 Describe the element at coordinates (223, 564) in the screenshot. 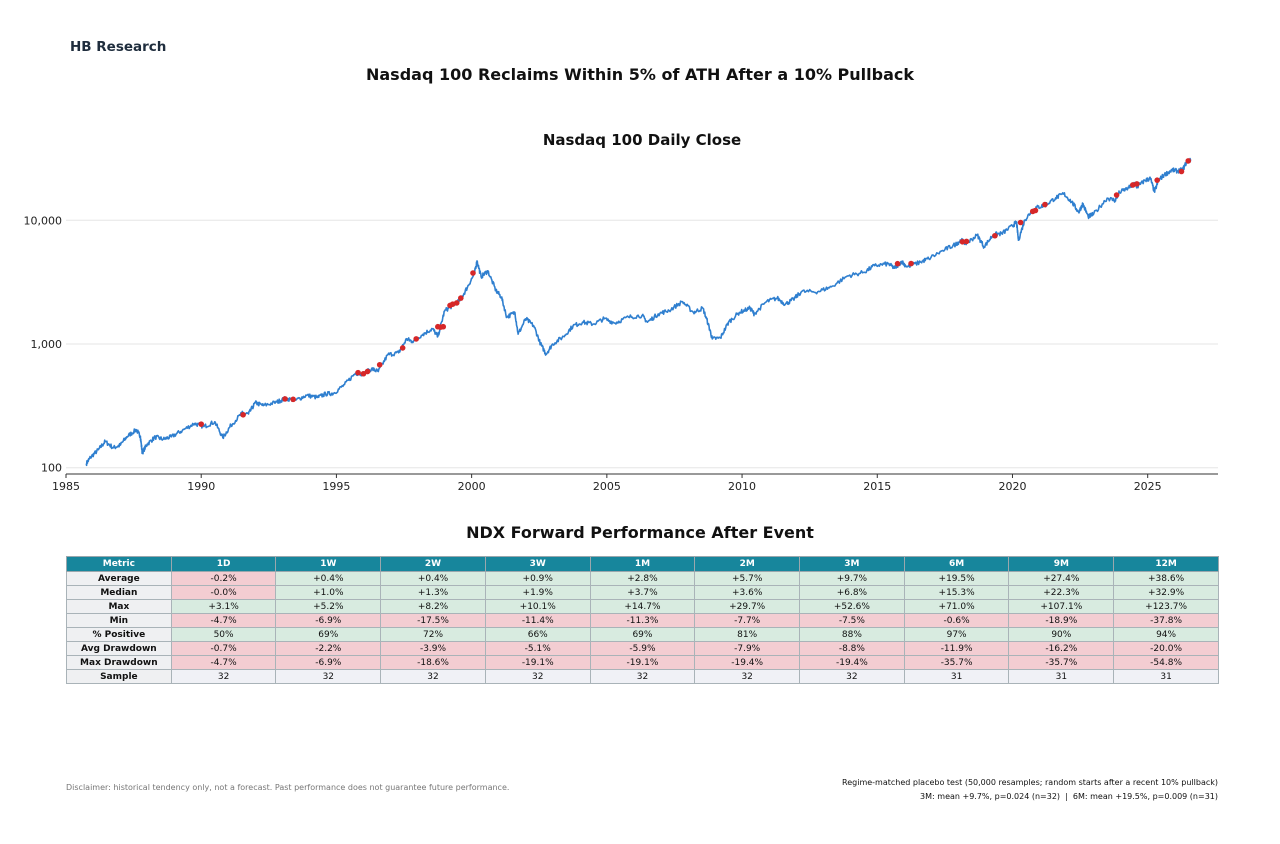

I see `column-header: 1D` at that location.